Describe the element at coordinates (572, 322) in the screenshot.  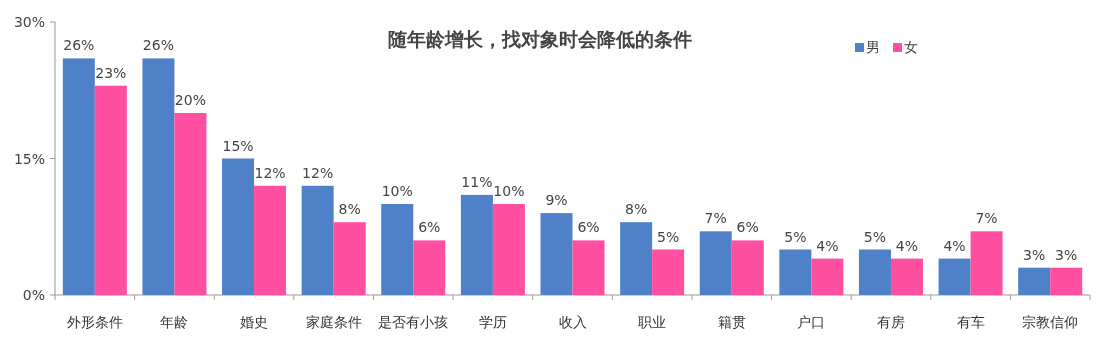
I see `x-tick-label: 收入` at that location.